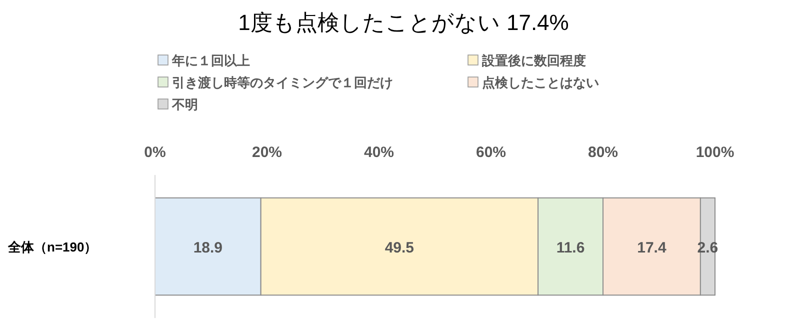 The image size is (807, 326). What do you see at coordinates (540, 82) in the screenshot?
I see `legend-label: 点検したことはない` at bounding box center [540, 82].